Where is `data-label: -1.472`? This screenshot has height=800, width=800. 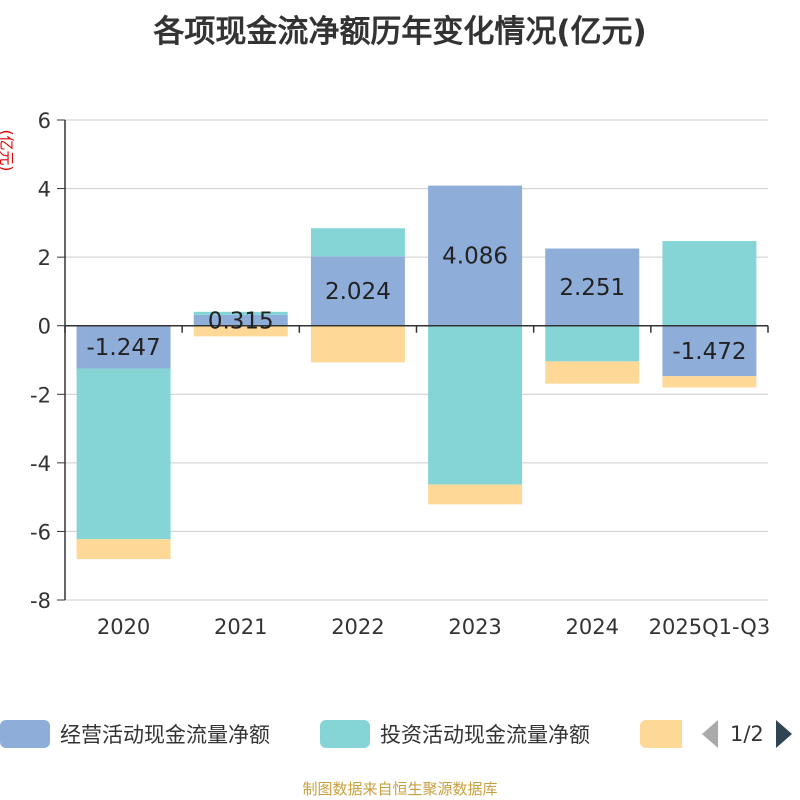
data-label: -1.472 is located at coordinates (709, 352).